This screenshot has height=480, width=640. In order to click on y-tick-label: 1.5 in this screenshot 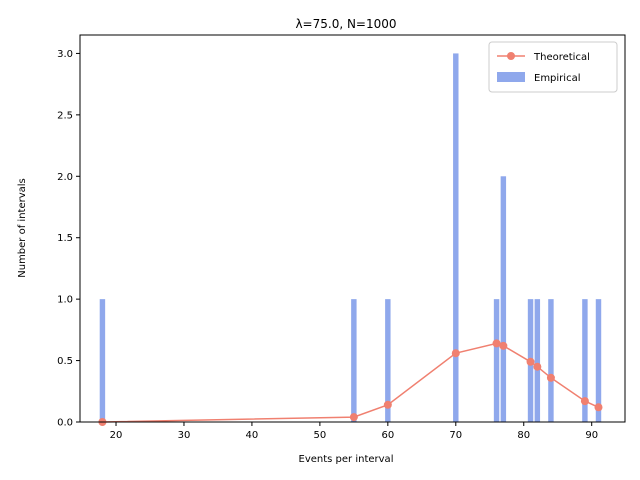, I will do `click(65, 238)`.